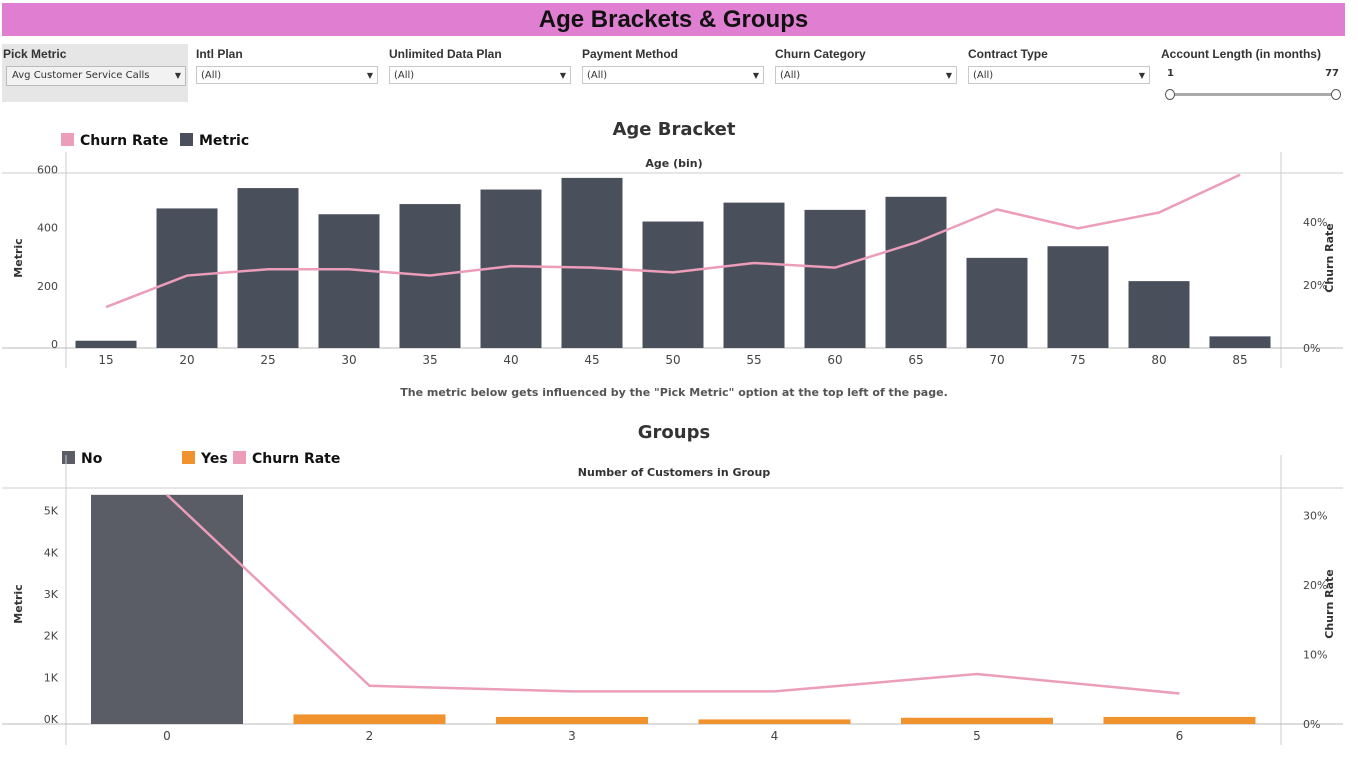  I want to click on y-tick-label: 0K, so click(51, 719).